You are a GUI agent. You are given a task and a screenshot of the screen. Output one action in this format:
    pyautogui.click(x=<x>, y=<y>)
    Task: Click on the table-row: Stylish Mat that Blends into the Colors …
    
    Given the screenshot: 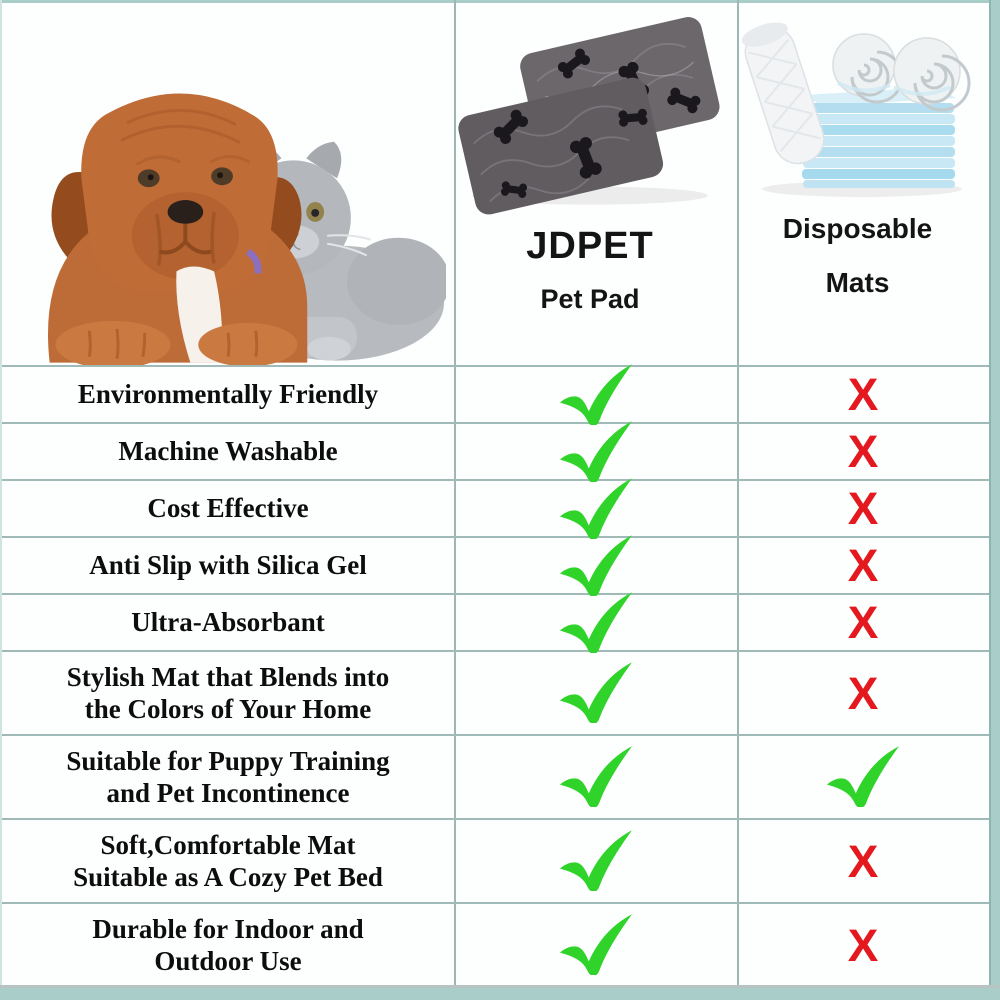 What is the action you would take?
    pyautogui.click(x=495, y=692)
    